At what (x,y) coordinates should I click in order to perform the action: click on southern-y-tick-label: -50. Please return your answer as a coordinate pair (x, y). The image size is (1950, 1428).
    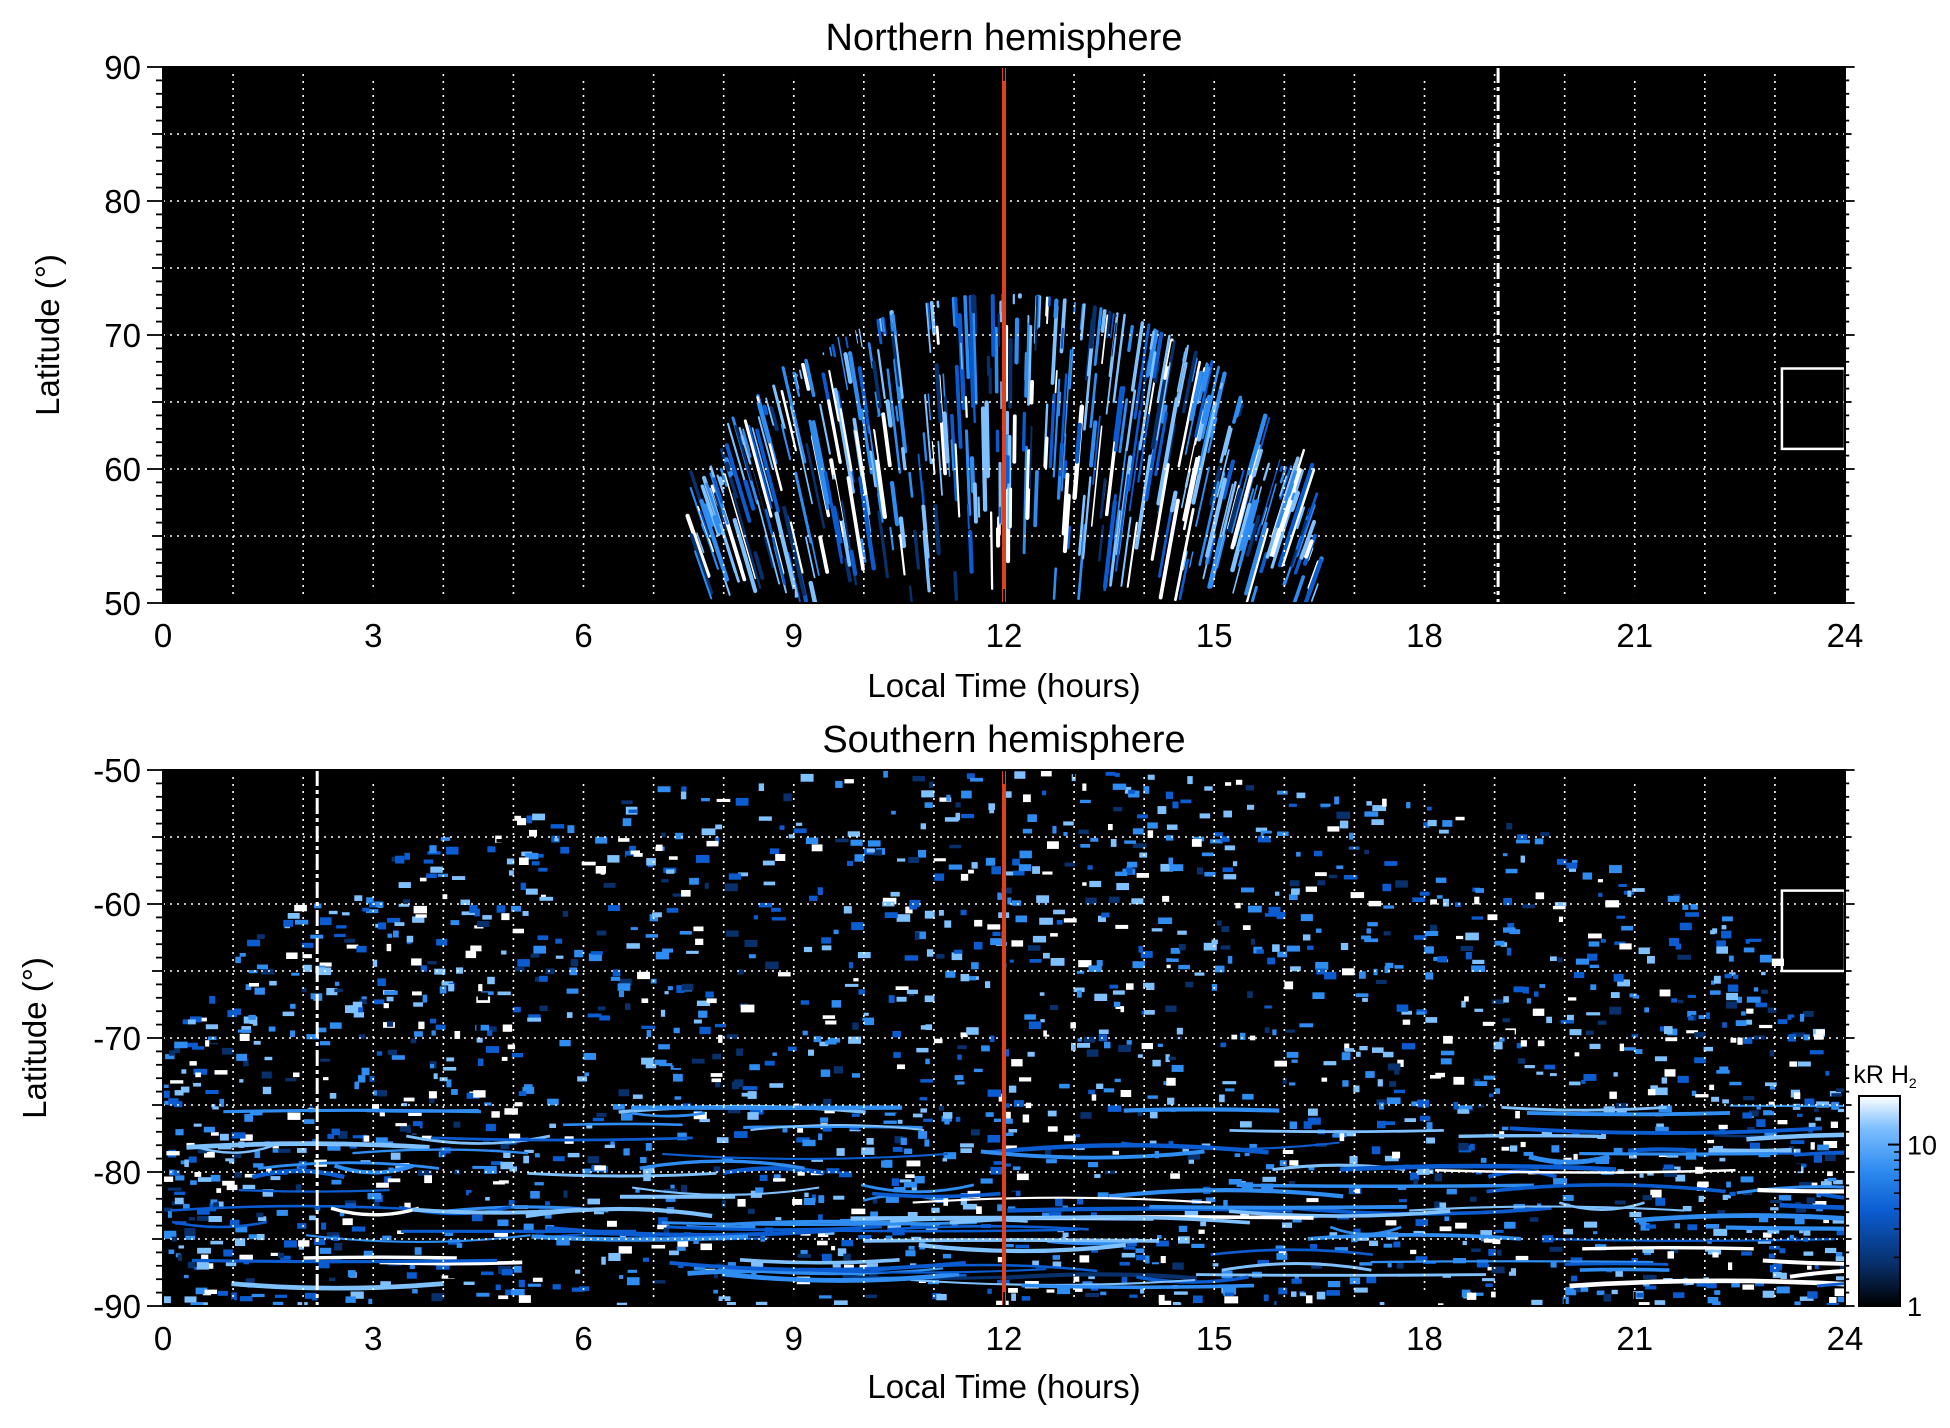
    Looking at the image, I should click on (117, 770).